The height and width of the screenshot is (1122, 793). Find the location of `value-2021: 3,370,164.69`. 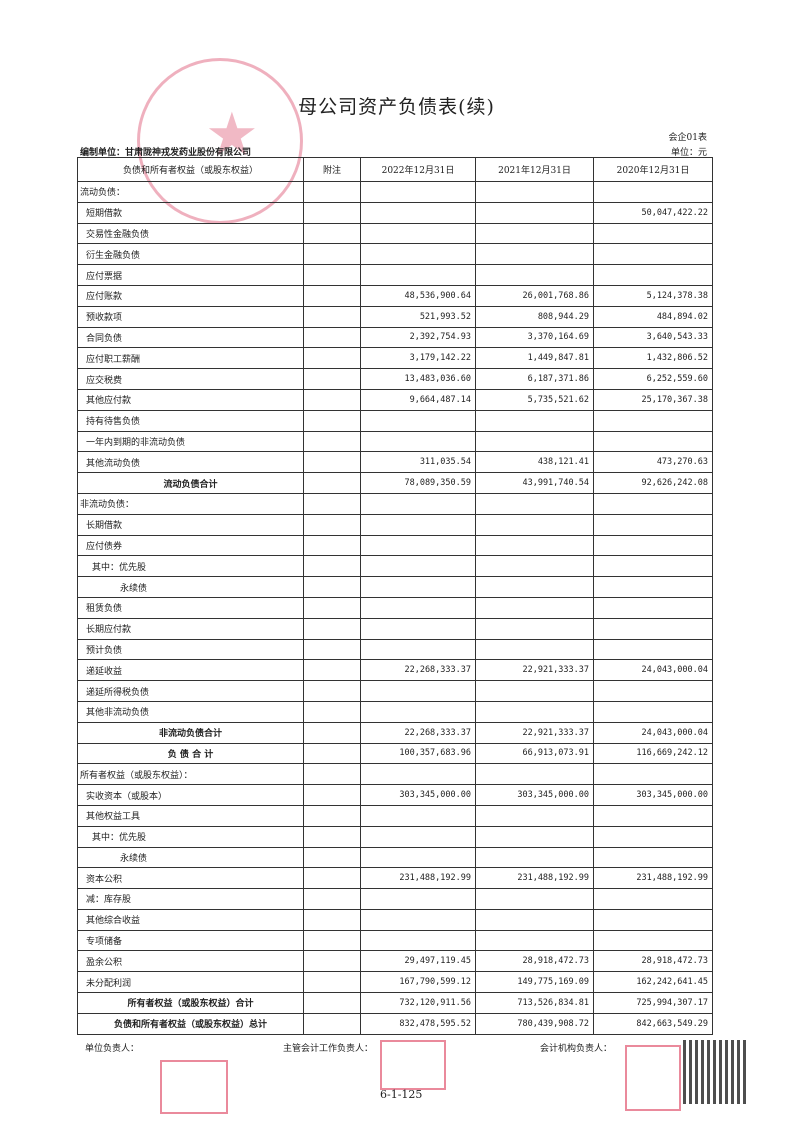

value-2021: 3,370,164.69 is located at coordinates (534, 337).